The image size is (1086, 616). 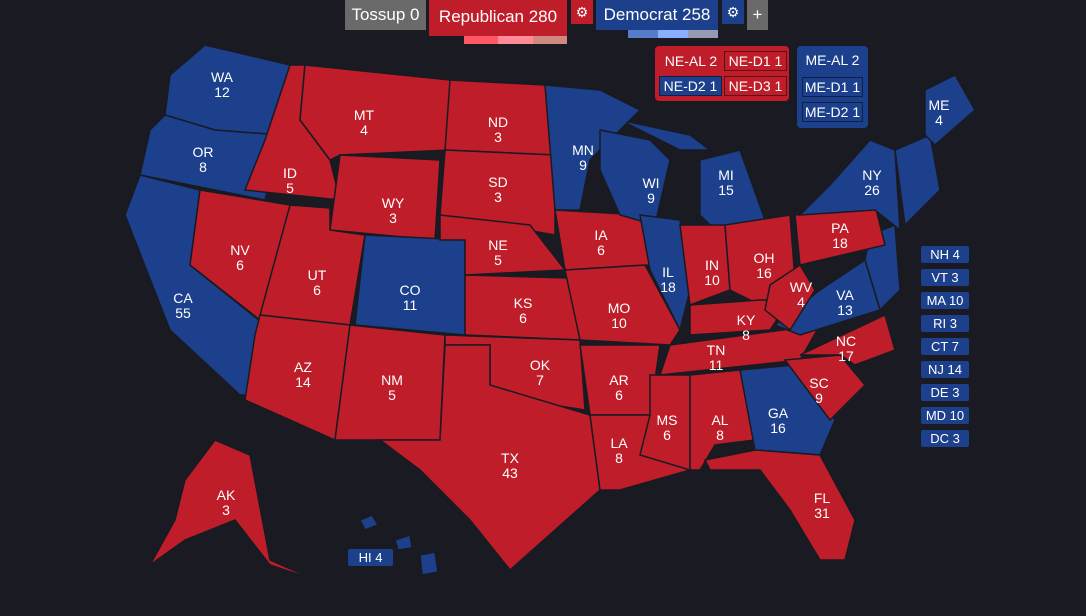 I want to click on republican-total-button: Republican 280, so click(x=498, y=18).